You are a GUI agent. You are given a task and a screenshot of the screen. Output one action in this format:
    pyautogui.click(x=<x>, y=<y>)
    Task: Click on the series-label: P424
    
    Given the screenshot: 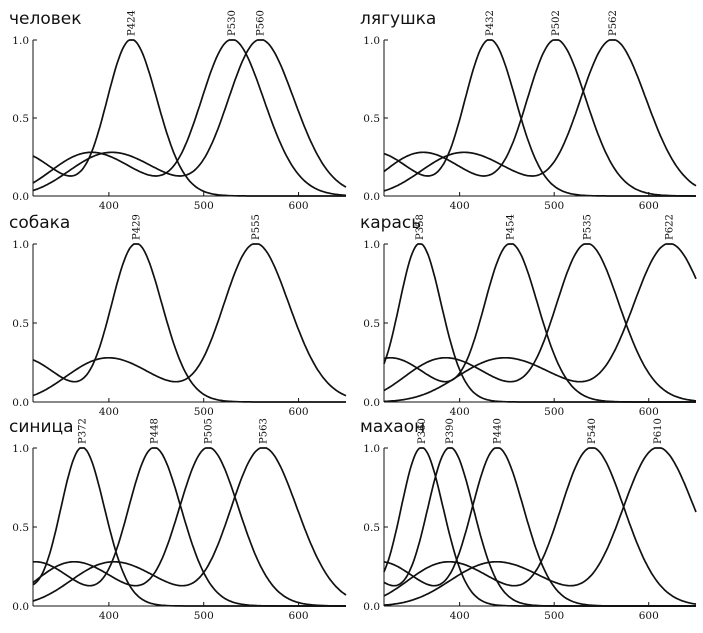 What is the action you would take?
    pyautogui.click(x=132, y=23)
    